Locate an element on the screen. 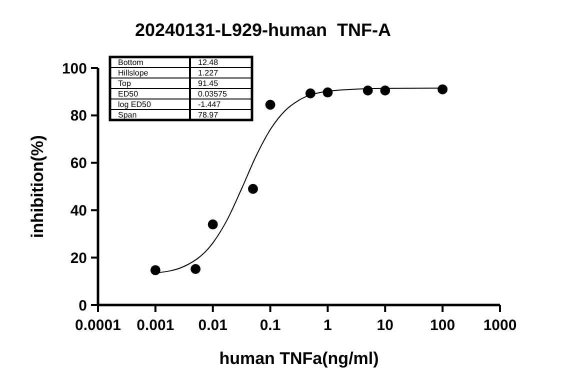 This screenshot has height=388, width=562. y-tick-label: 40 is located at coordinates (78, 211).